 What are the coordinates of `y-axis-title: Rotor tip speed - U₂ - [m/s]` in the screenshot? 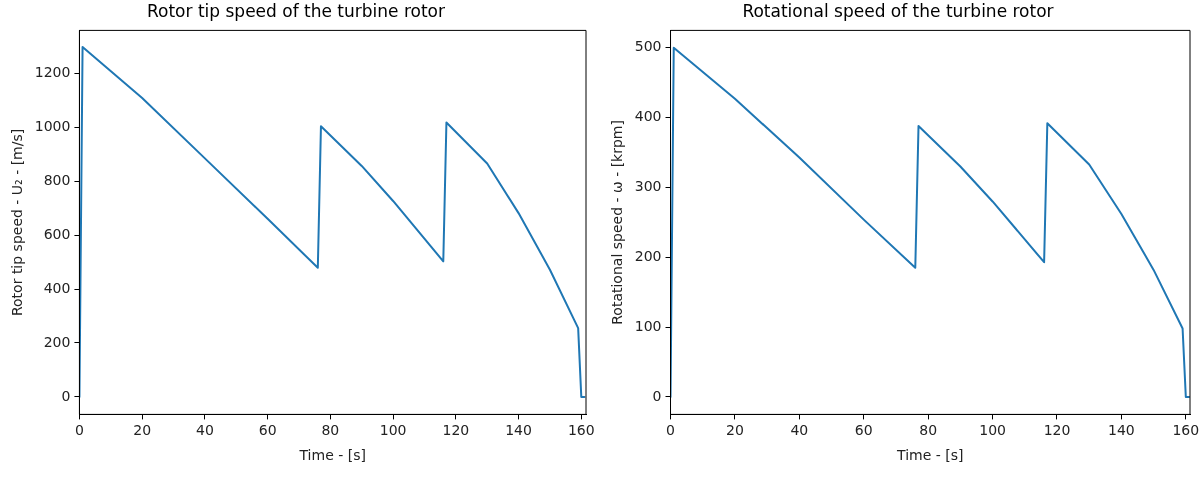 It's located at (17, 222).